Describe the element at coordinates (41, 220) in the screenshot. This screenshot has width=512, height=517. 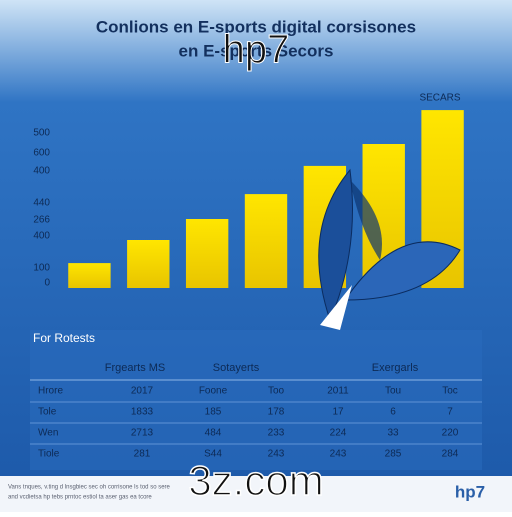
I see `y-tick-label: 266` at that location.